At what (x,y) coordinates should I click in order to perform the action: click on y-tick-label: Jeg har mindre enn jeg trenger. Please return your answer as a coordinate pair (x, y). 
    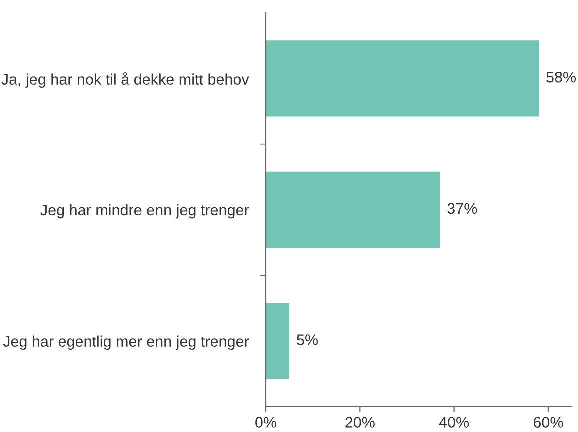
    Looking at the image, I should click on (145, 211).